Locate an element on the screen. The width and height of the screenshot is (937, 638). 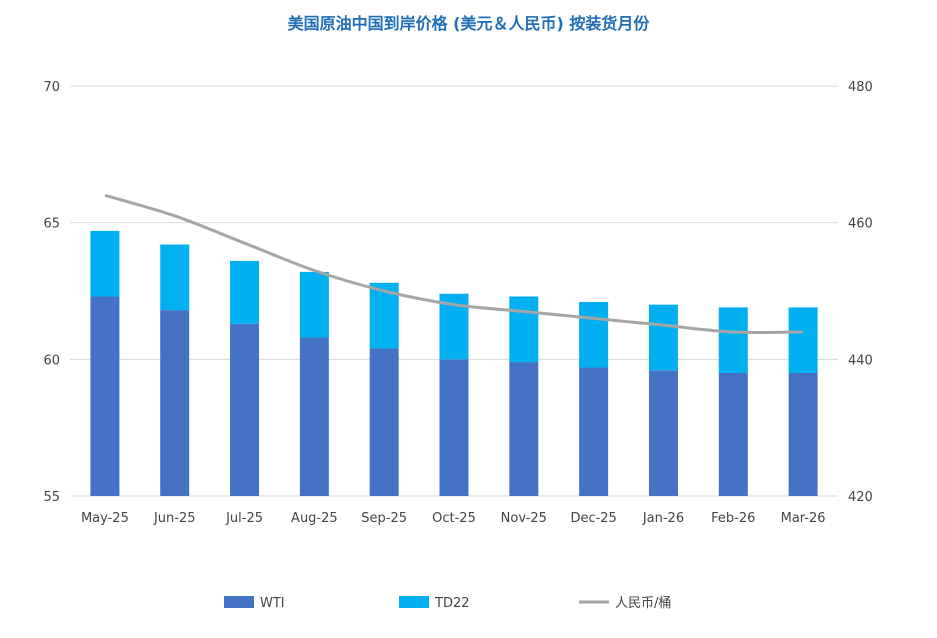
x-tick-label: Mar-26 is located at coordinates (803, 518).